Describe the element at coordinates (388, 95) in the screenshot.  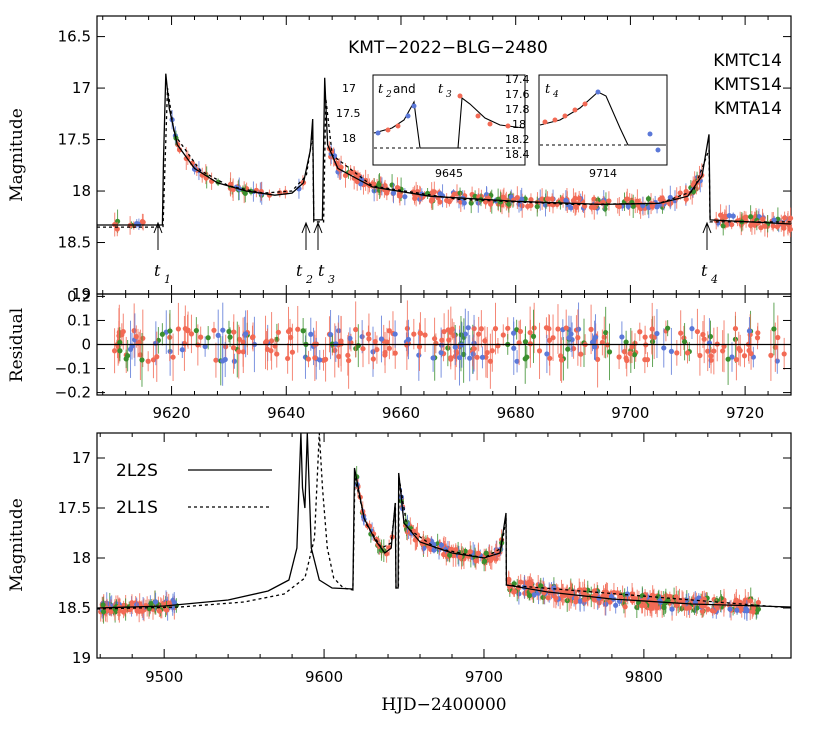
I see `svg-text: 2` at that location.